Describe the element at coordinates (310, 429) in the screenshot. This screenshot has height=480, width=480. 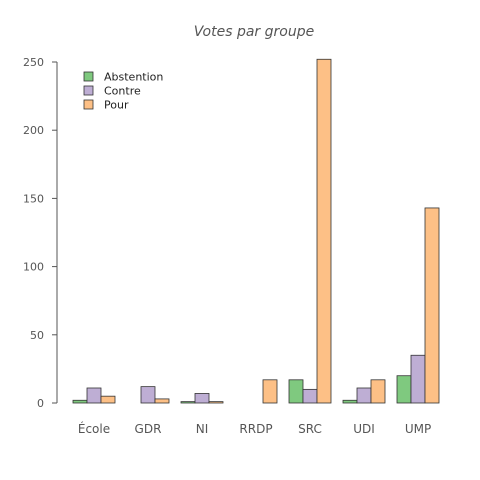
I see `x-category-label: SRC` at that location.